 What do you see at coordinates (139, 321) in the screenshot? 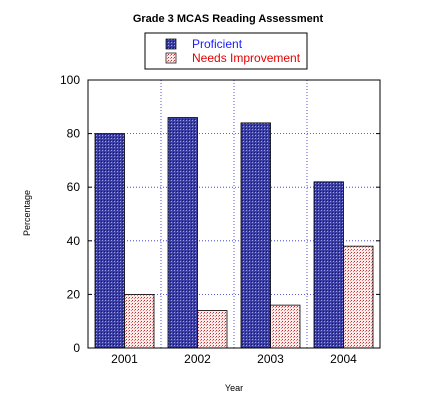
I see `bar-needs-improvement-2001` at bounding box center [139, 321].